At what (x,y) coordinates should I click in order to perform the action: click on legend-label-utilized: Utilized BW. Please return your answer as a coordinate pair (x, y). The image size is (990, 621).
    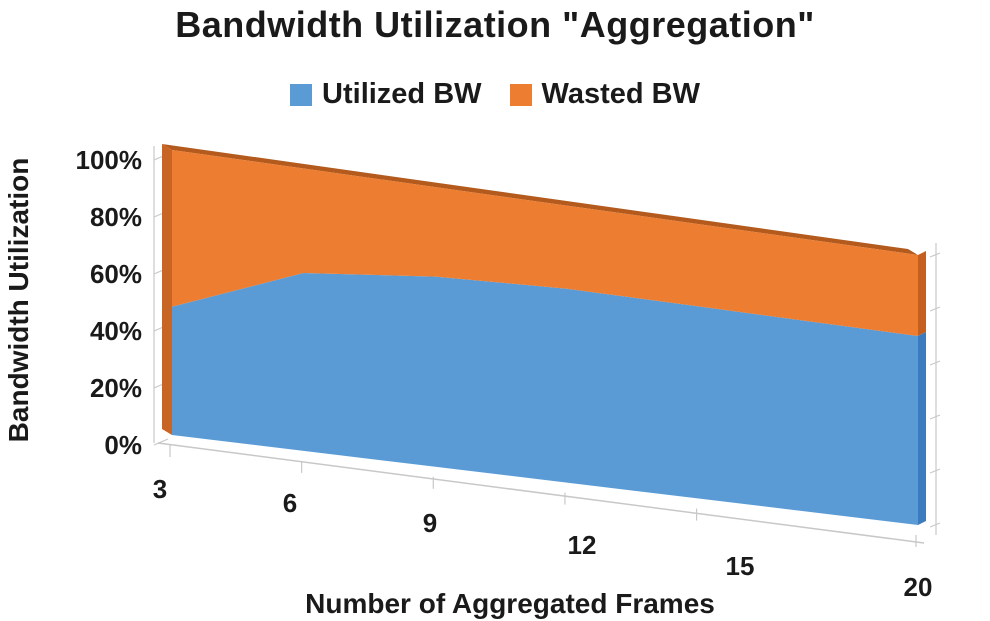
    Looking at the image, I should click on (402, 94).